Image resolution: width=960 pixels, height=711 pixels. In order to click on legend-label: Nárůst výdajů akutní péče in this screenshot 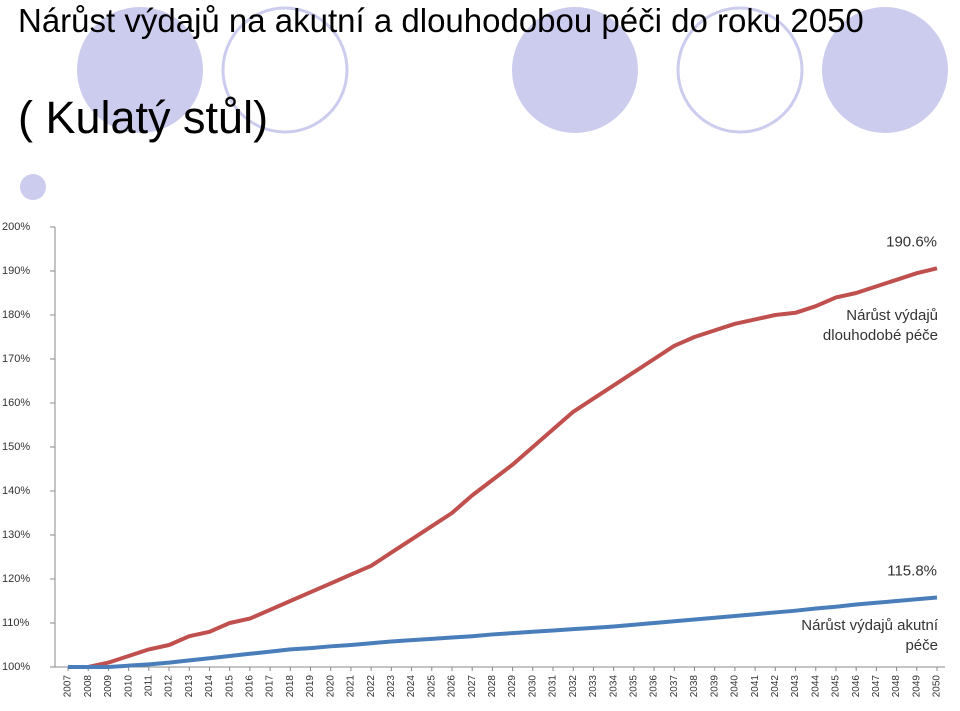, I will do `click(869, 636)`.